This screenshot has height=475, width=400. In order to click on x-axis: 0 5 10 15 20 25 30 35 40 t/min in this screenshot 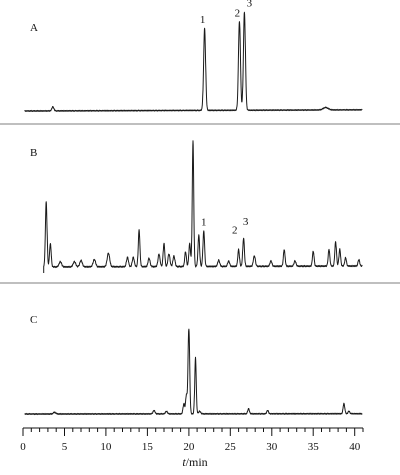, I will do `click(192, 448)`.